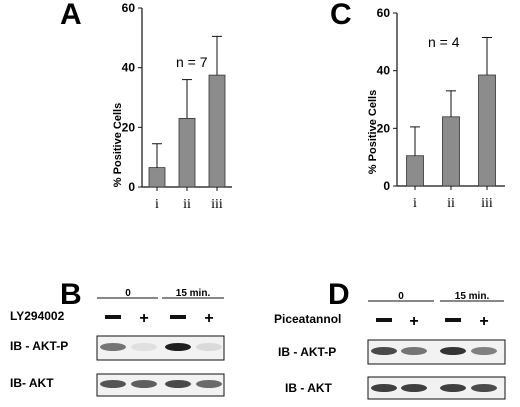  Describe the element at coordinates (487, 203) in the screenshot. I see `panel-c-x-tick-label: iii` at that location.